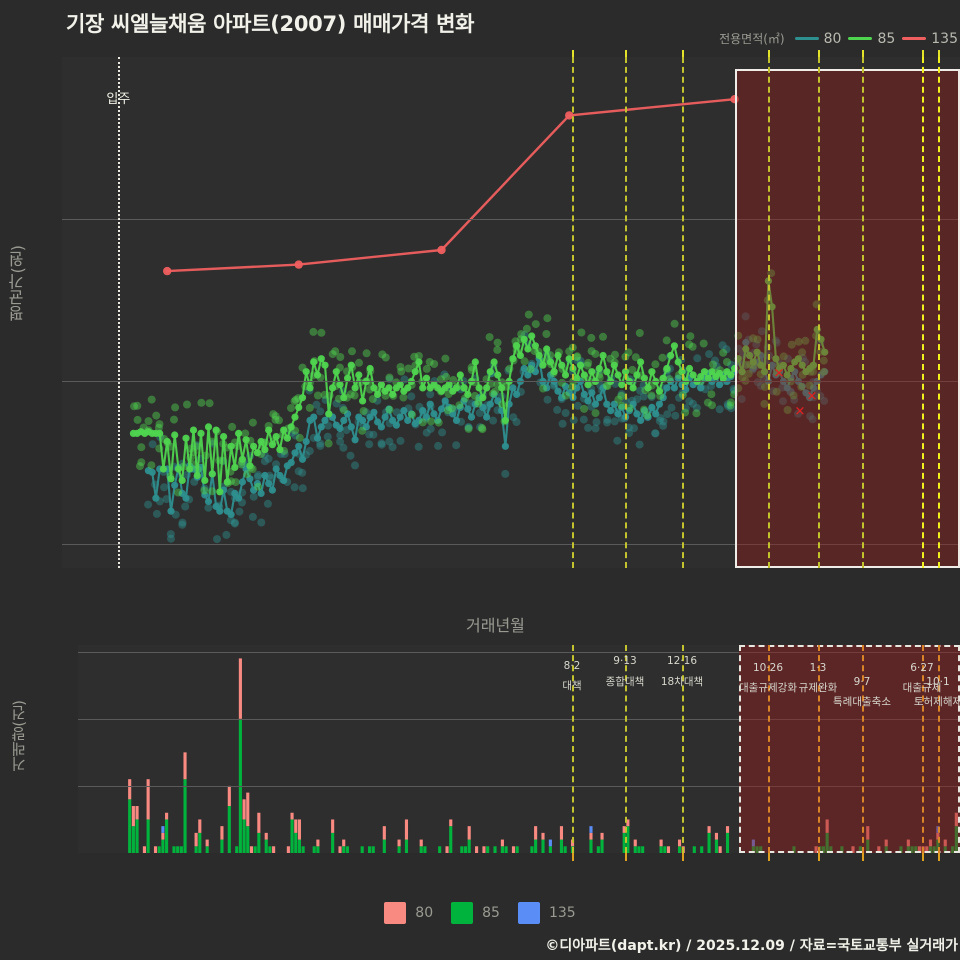  I want to click on move-in-line, so click(119, 312).